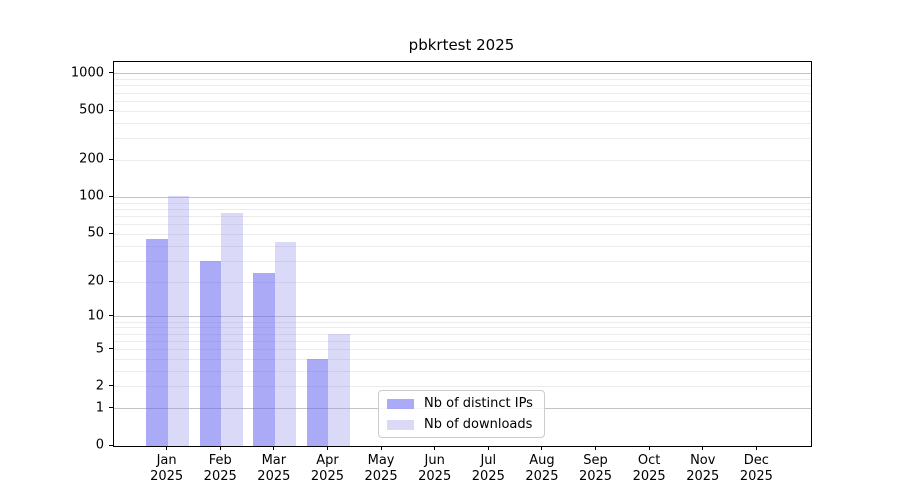 The height and width of the screenshot is (500, 900). Describe the element at coordinates (435, 469) in the screenshot. I see `x-tick-label-jun: Jun 2025` at that location.